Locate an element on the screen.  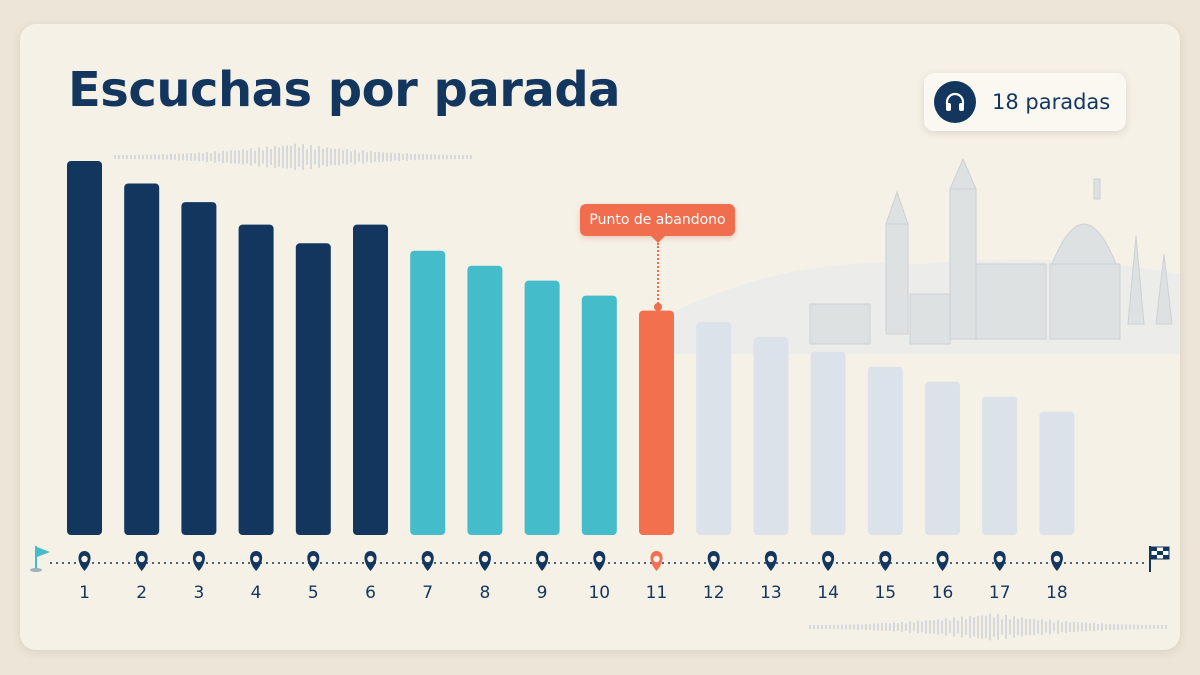
dropoff-callout-dot is located at coordinates (658, 307).